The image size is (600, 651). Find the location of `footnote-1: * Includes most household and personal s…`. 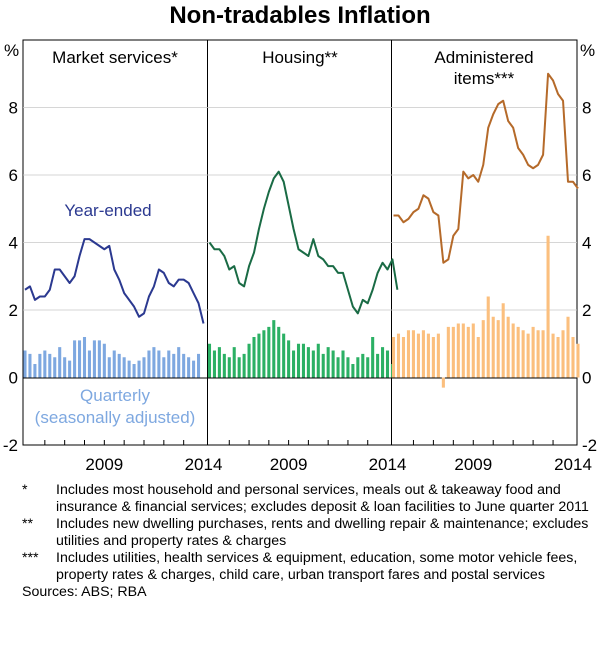

footnote-1: * Includes most household and personal s… is located at coordinates (307, 499).